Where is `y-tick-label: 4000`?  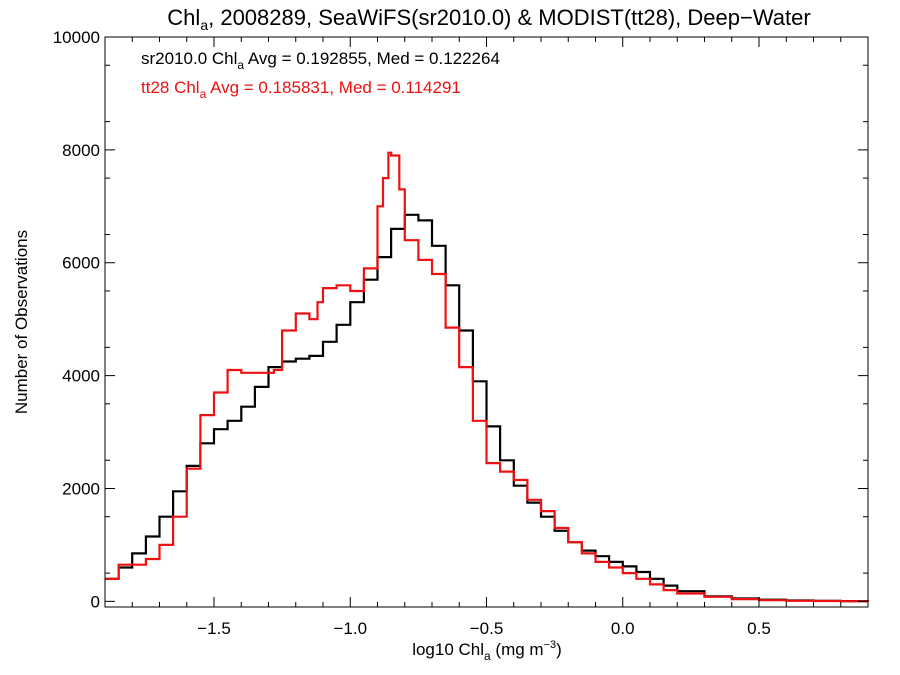 y-tick-label: 4000 is located at coordinates (81, 376).